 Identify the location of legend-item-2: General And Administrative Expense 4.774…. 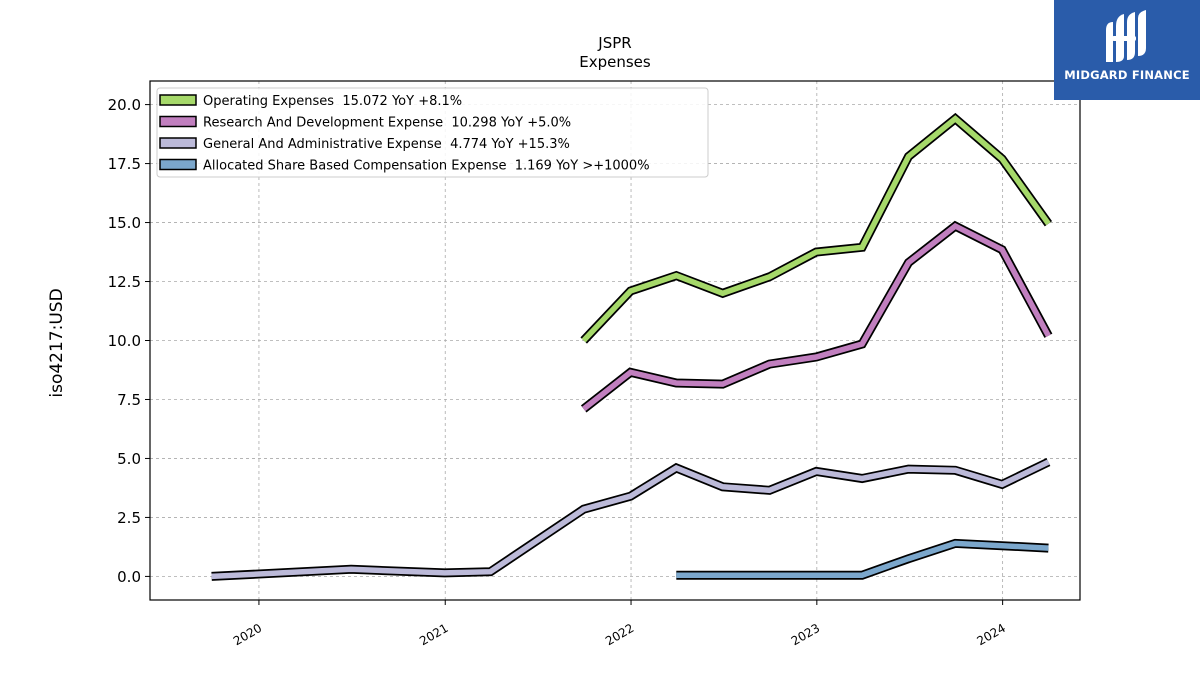
(364, 144).